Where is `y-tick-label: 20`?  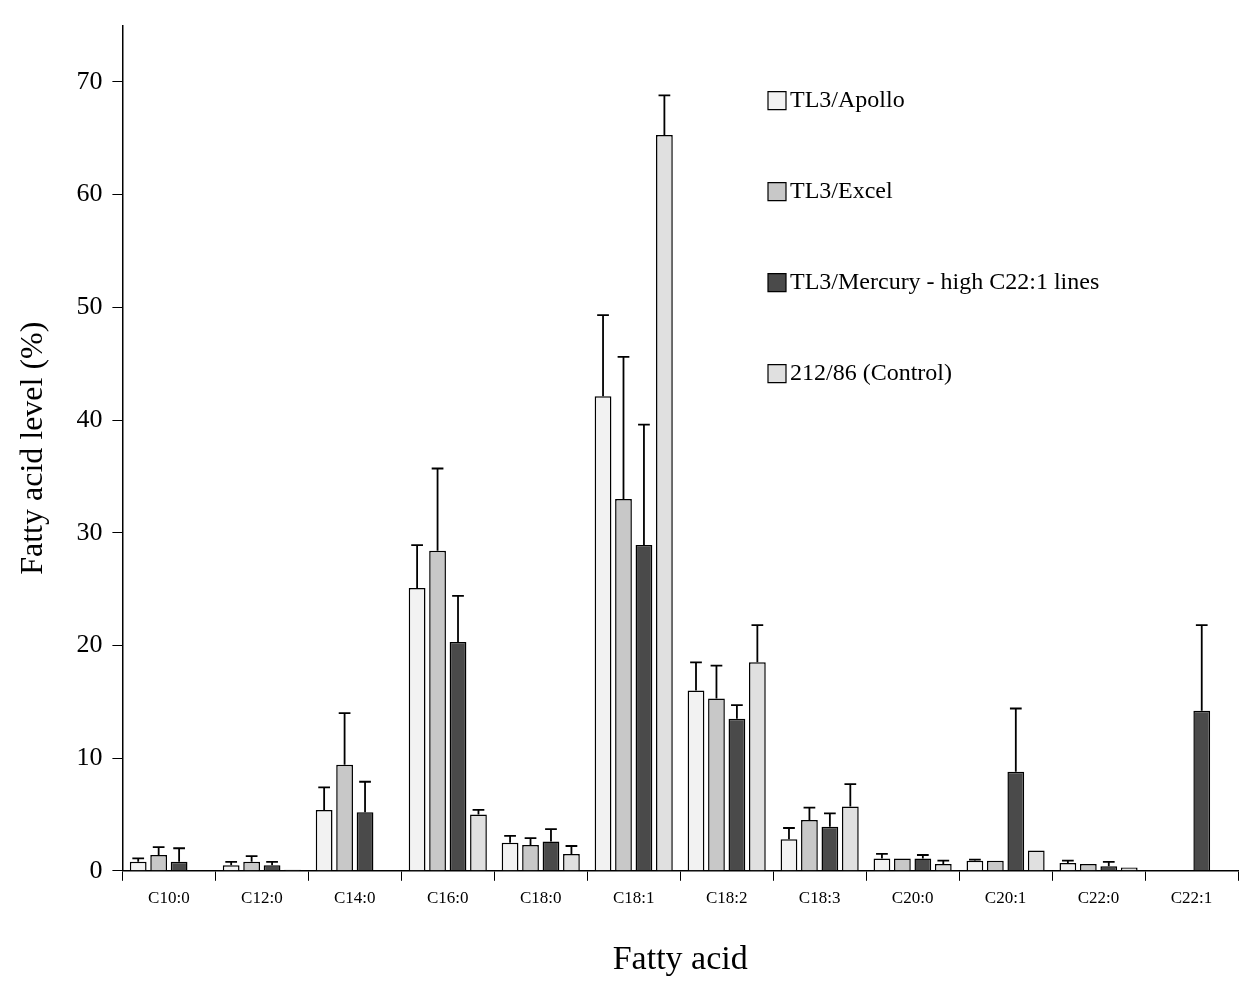 y-tick-label: 20 is located at coordinates (89, 644).